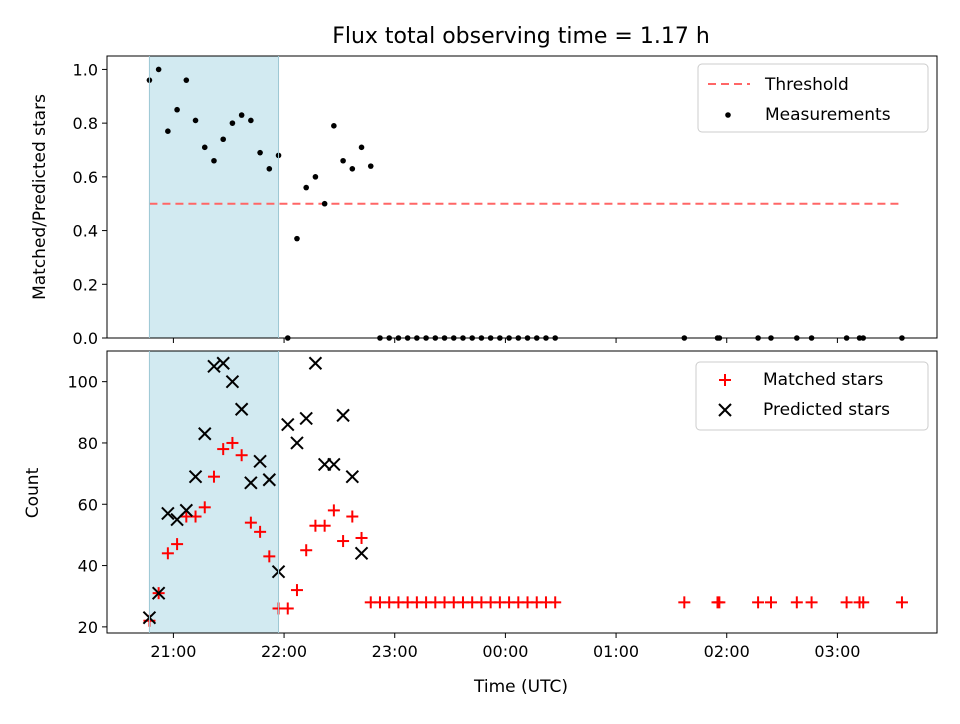 This screenshot has width=960, height=724. I want to click on bottom-legend: Matched stars Predicted stars, so click(812, 396).